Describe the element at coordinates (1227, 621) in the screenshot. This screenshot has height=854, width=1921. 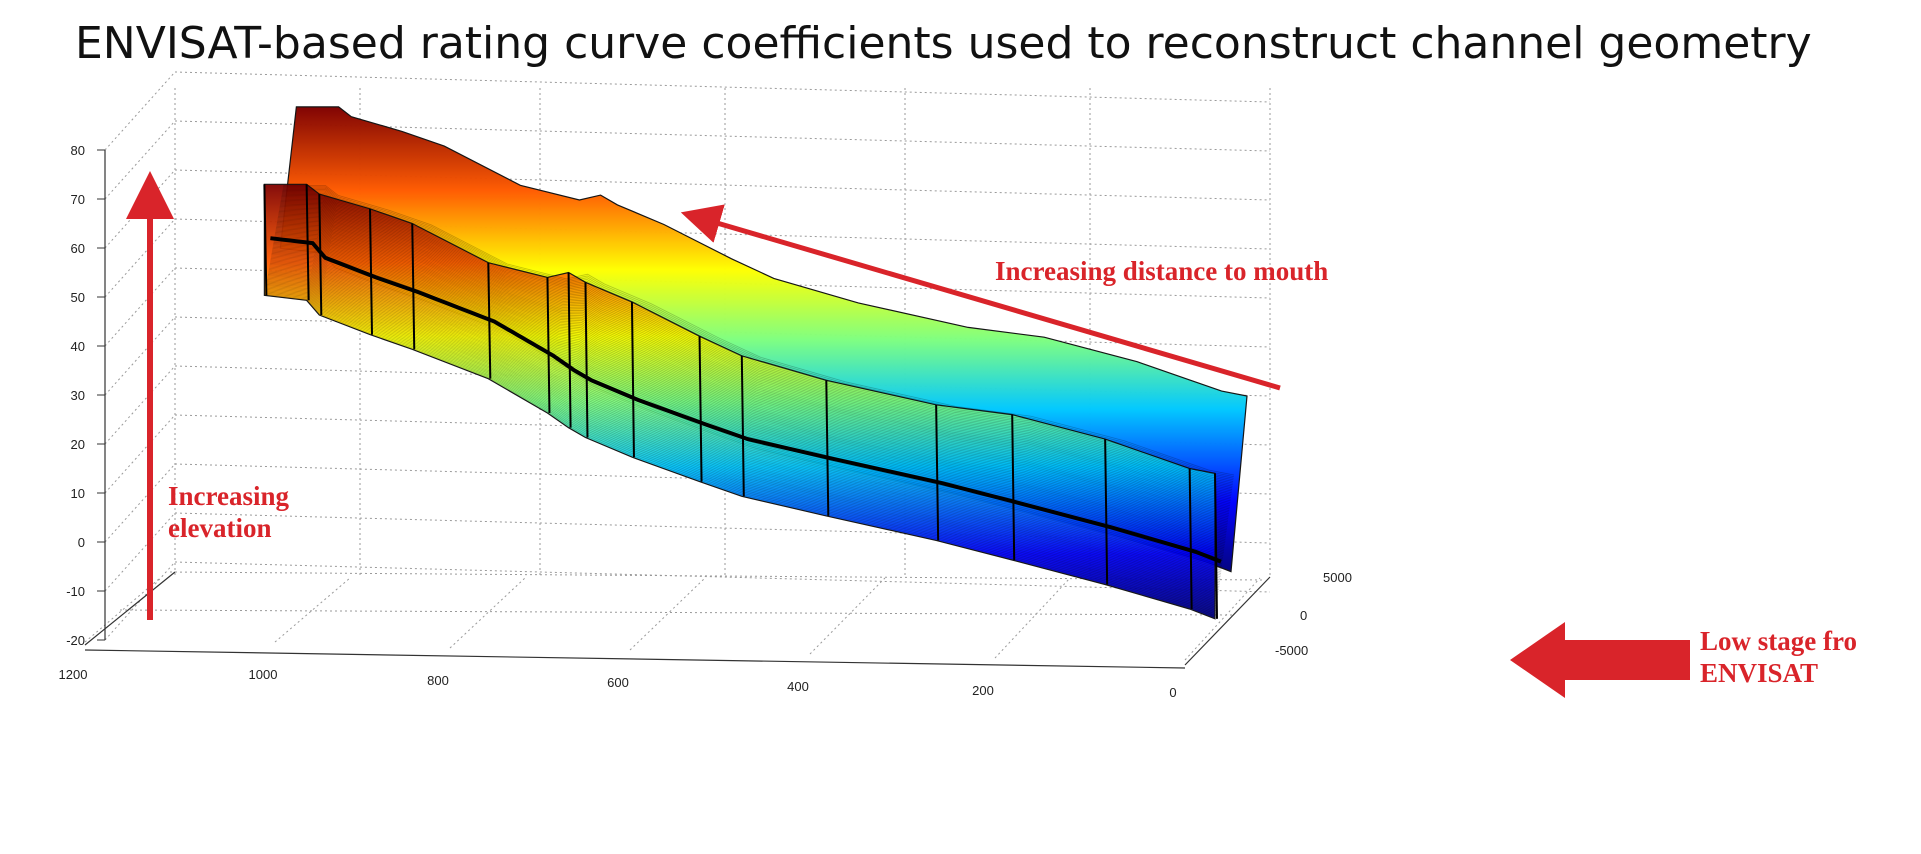
I see `y-axis` at that location.